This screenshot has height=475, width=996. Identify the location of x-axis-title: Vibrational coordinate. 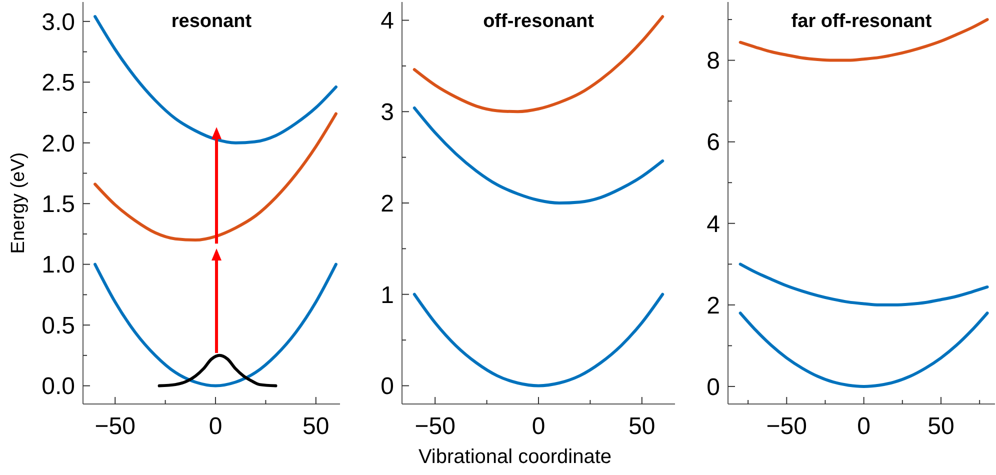
(515, 457).